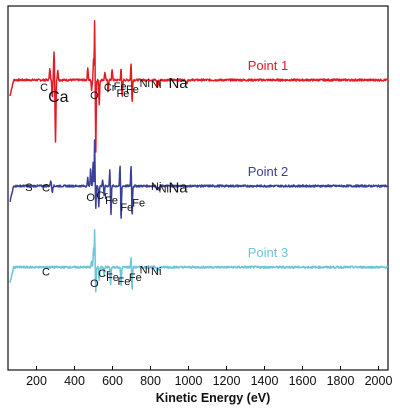  What do you see at coordinates (265, 381) in the screenshot?
I see `x-tick-label-1400: 1400` at bounding box center [265, 381].